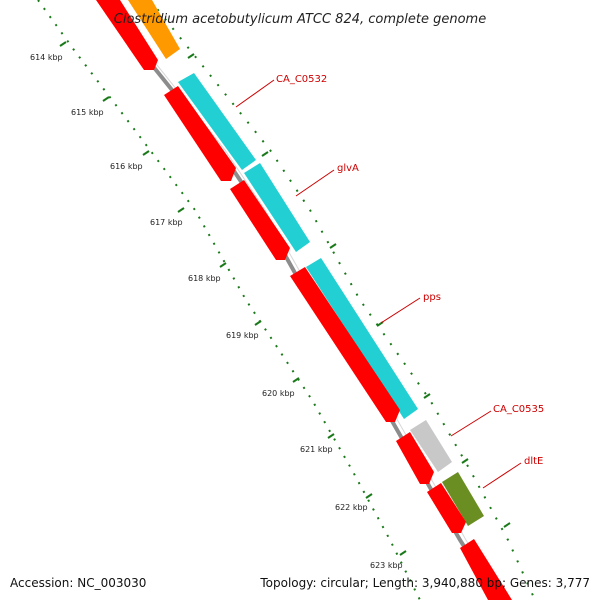 This screenshot has width=600, height=600. I want to click on kbp-label-614: 614 kbp, so click(46, 57).